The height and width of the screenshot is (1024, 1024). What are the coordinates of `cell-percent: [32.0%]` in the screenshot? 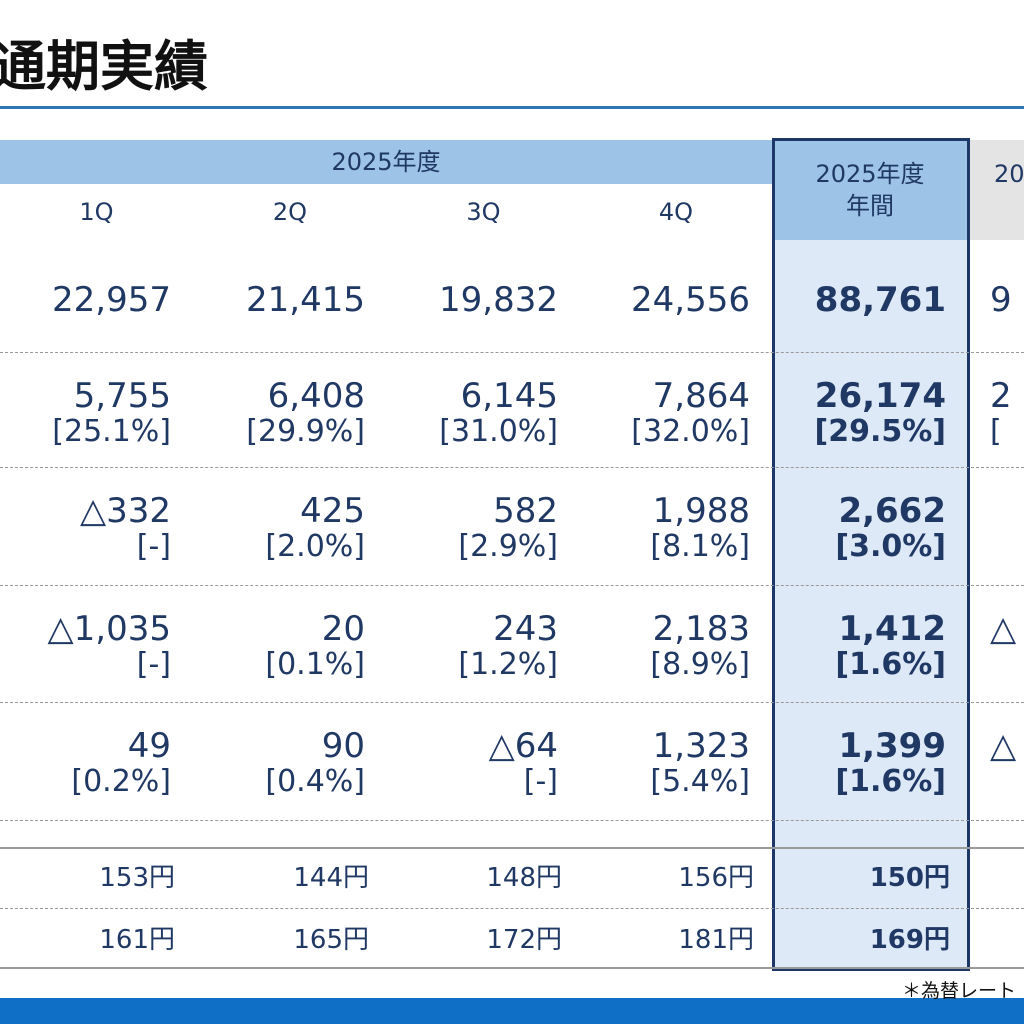 It's located at (690, 431).